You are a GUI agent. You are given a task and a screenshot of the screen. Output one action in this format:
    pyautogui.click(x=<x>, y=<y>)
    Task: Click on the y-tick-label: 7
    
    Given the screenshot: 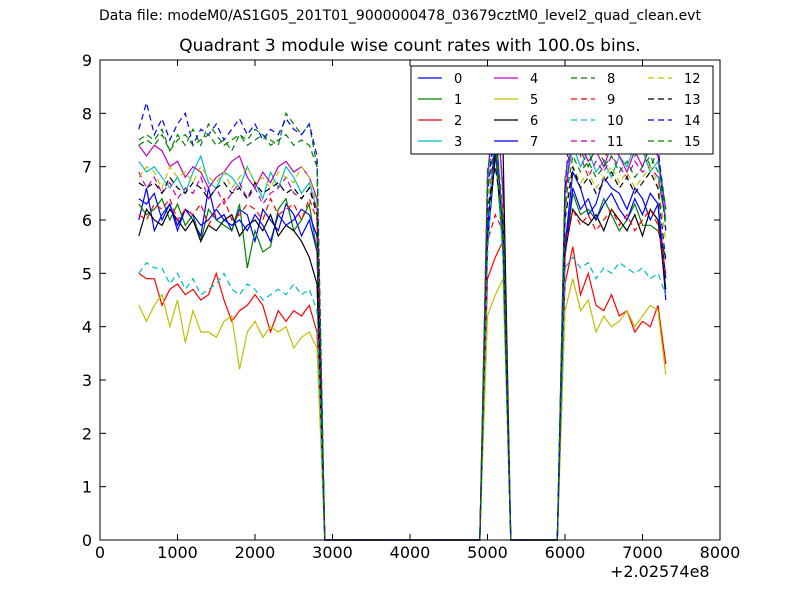 What is the action you would take?
    pyautogui.click(x=87, y=167)
    